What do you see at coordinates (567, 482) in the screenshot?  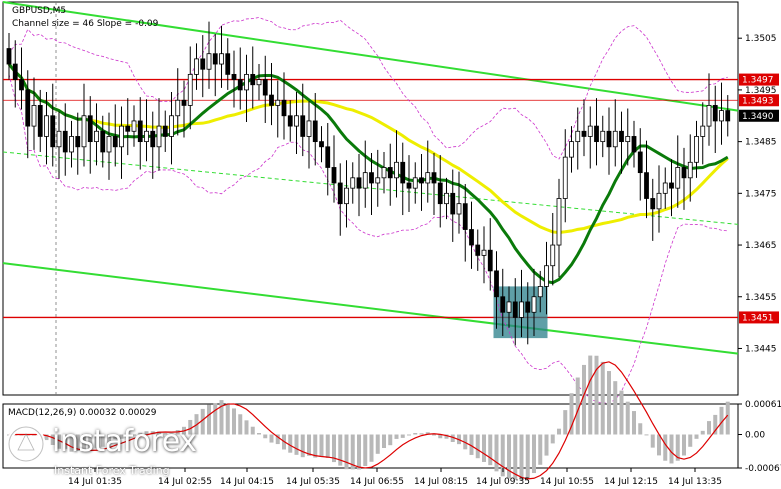 I see `time-tick-label: 14 Jul 10:55` at bounding box center [567, 482].